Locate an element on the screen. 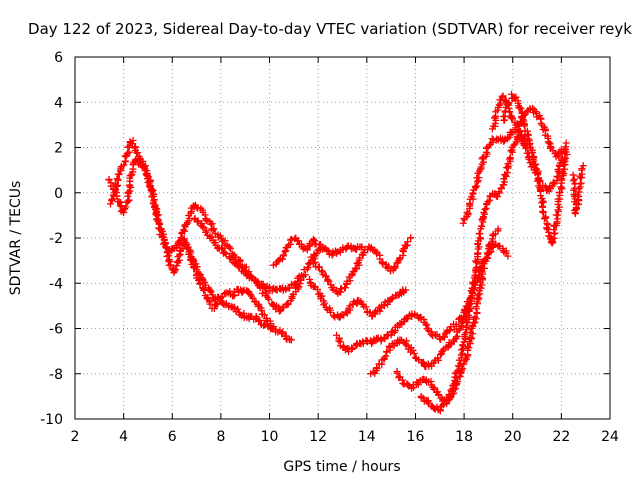 The image size is (640, 480). x-tick-label: 8 is located at coordinates (220, 437).